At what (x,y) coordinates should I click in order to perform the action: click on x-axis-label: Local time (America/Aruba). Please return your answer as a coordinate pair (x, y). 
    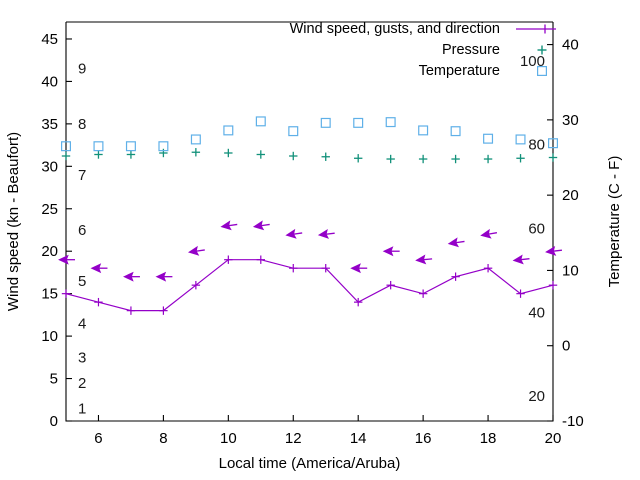
    Looking at the image, I should click on (310, 463).